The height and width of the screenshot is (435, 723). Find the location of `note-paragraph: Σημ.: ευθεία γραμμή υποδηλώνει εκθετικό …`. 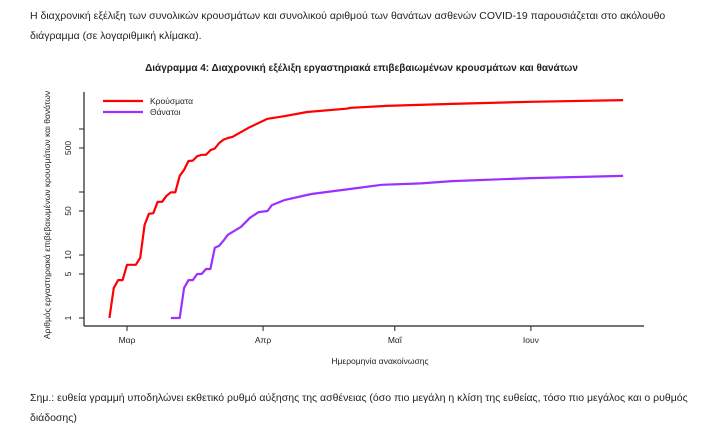

note-paragraph: Σημ.: ευθεία γραμμή υποδηλώνει εκθετικό … is located at coordinates (359, 408).